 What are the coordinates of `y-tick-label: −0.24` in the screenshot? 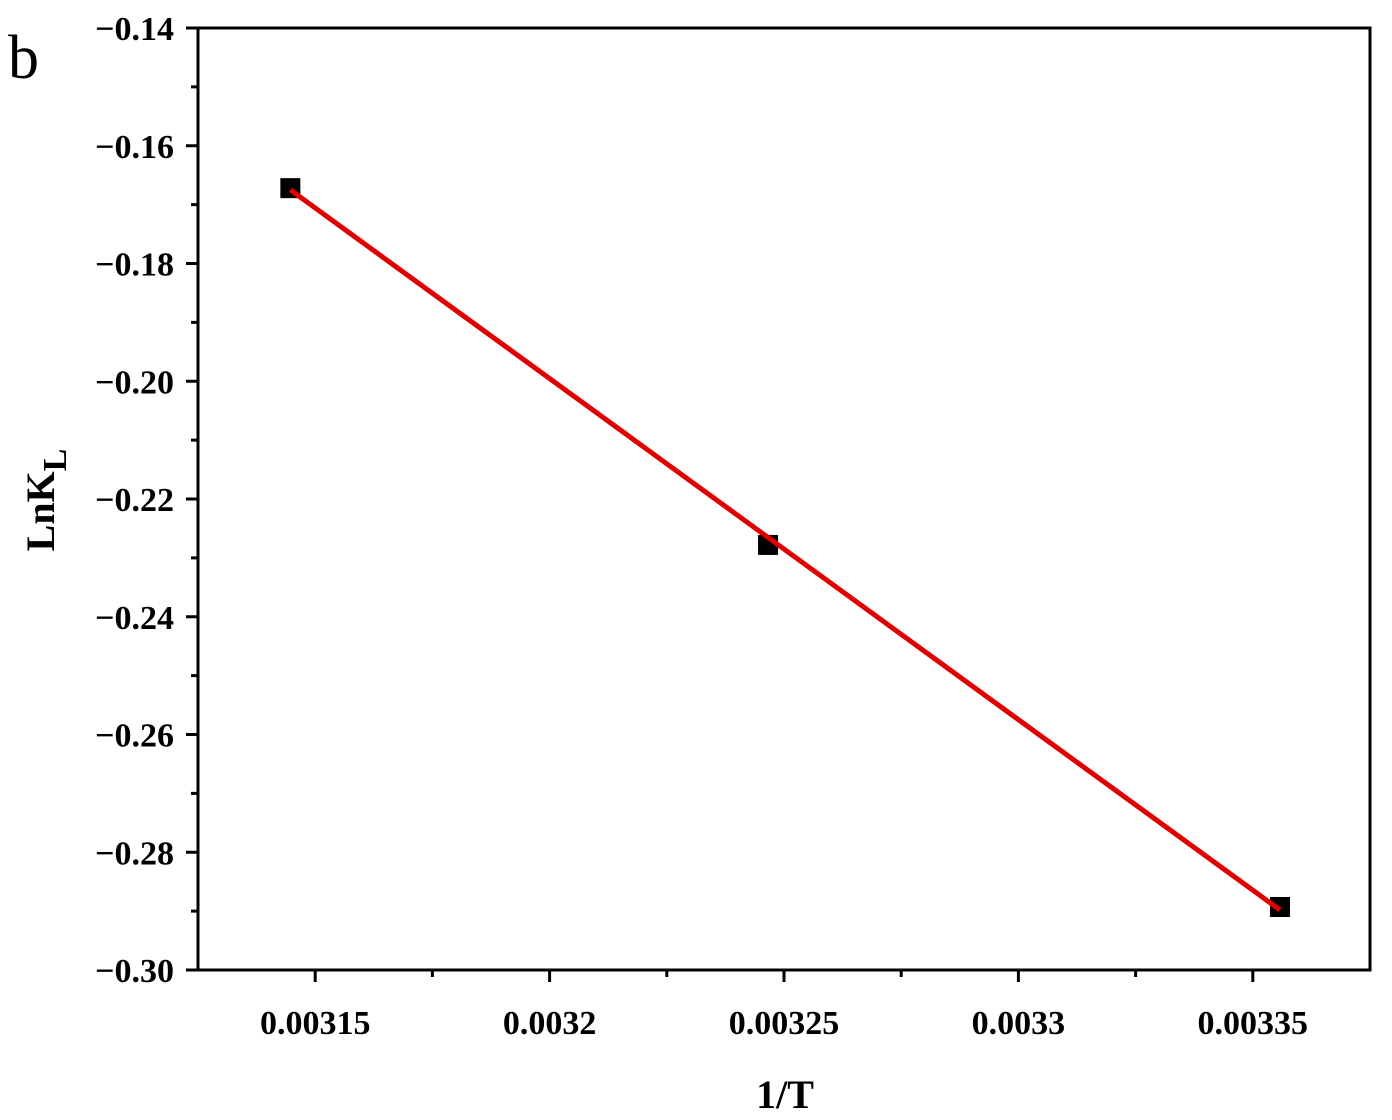 It's located at (134, 618).